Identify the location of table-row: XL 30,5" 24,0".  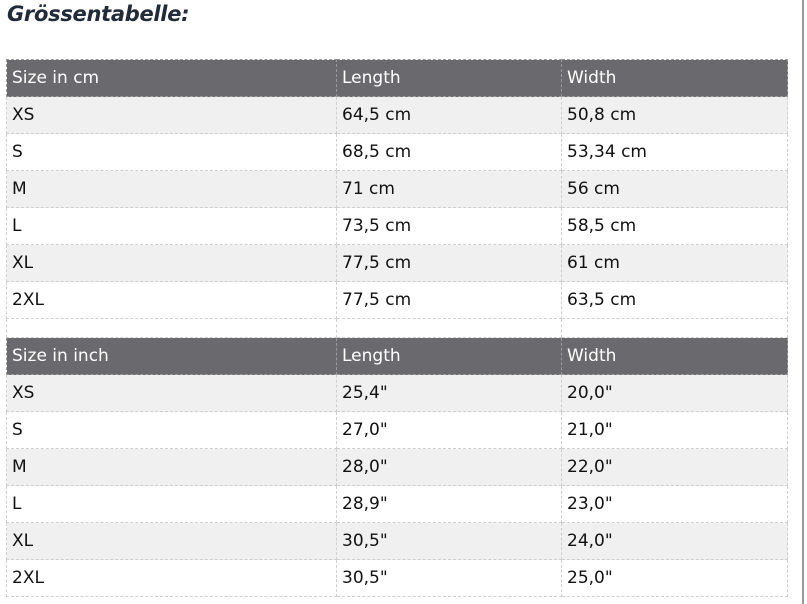
(397, 541).